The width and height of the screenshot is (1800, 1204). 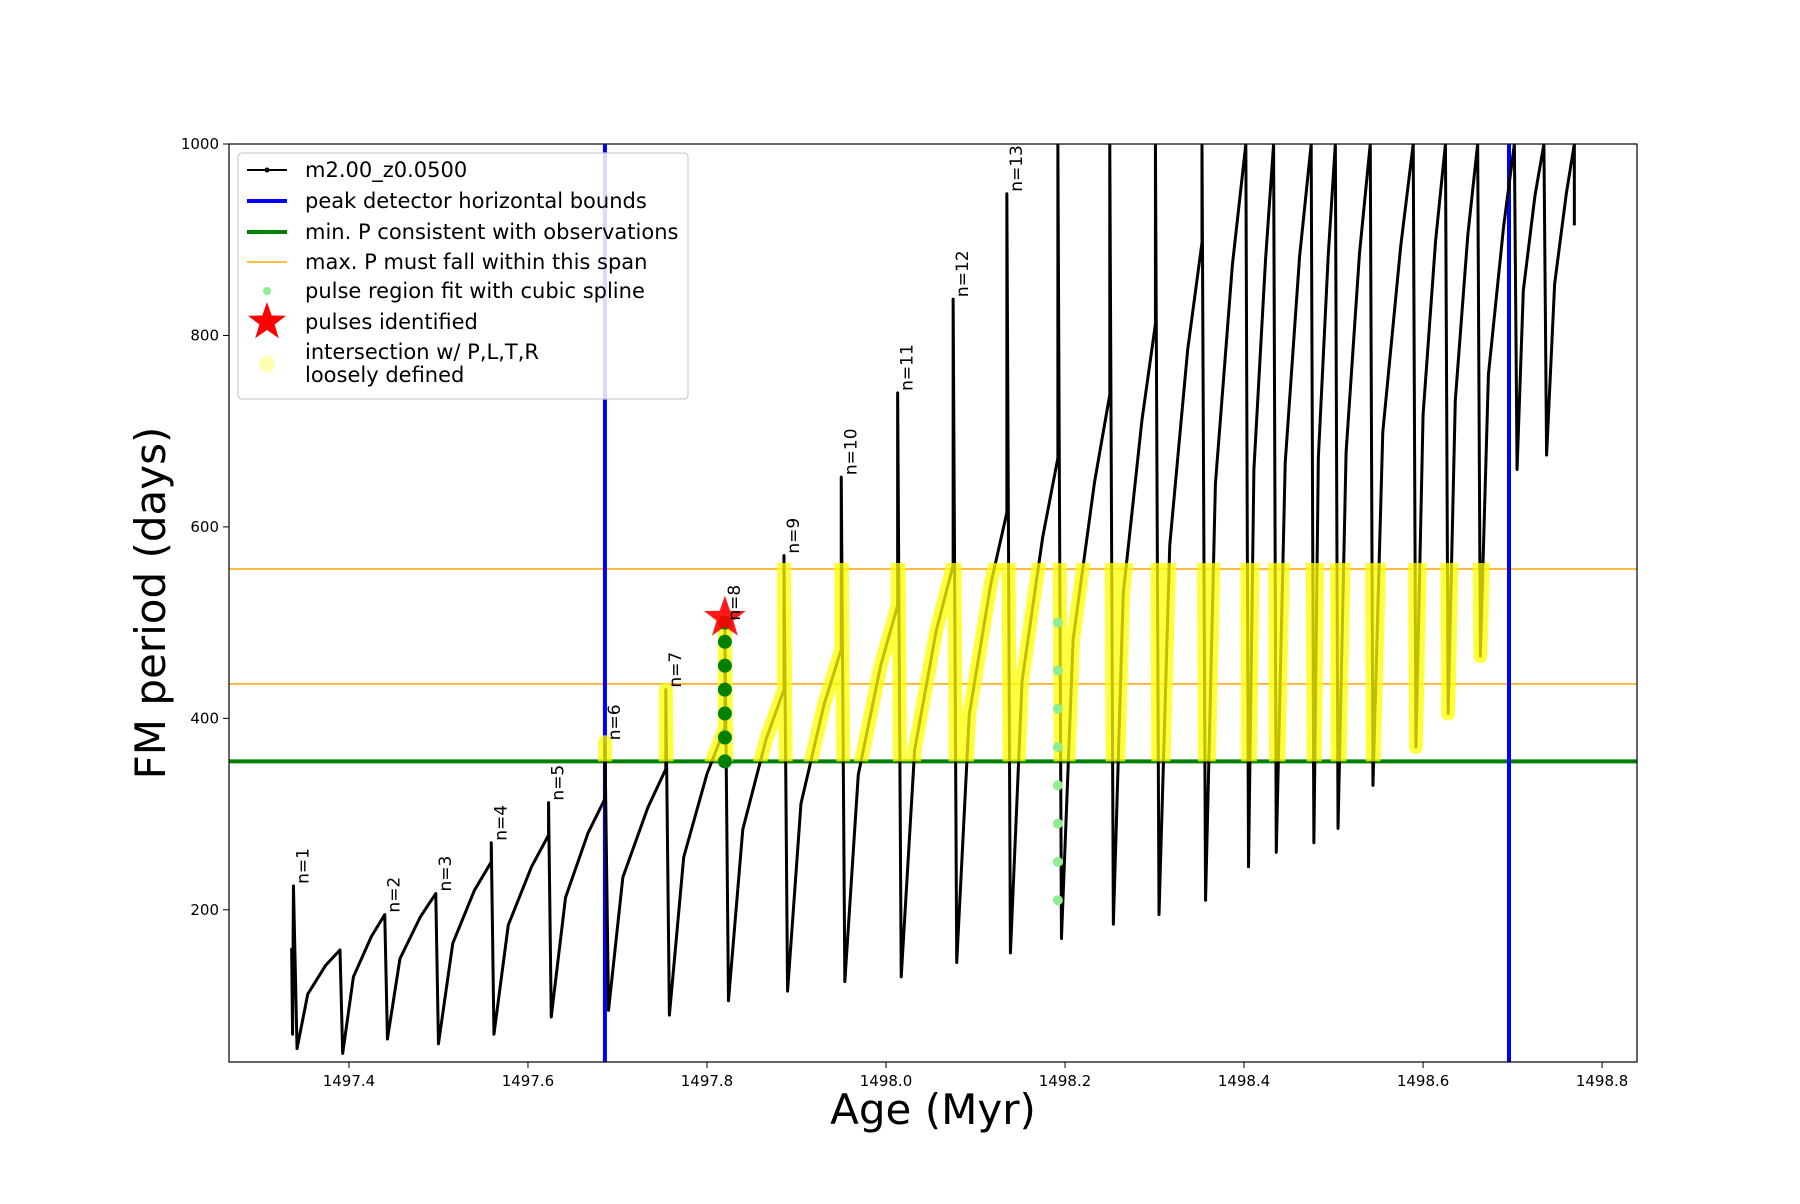 I want to click on intersection-highlight, so click(x=1044, y=662).